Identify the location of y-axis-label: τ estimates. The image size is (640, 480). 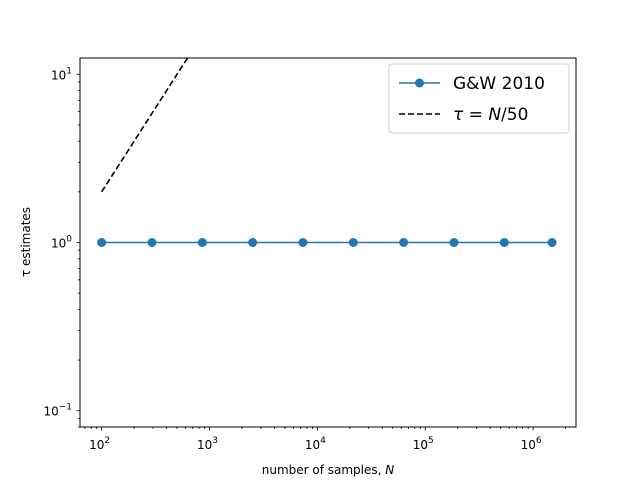
(26, 242).